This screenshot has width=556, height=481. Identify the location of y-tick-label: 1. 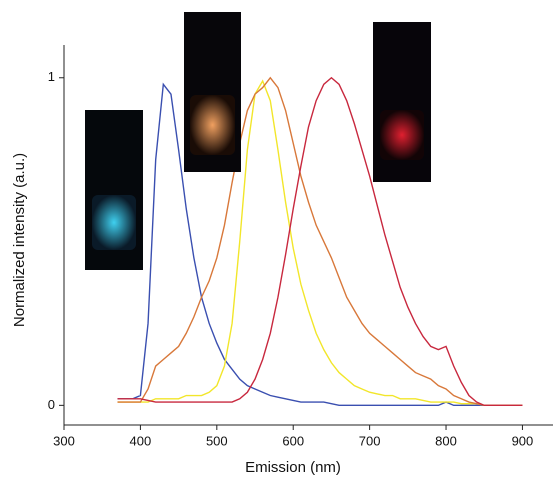
(51, 76).